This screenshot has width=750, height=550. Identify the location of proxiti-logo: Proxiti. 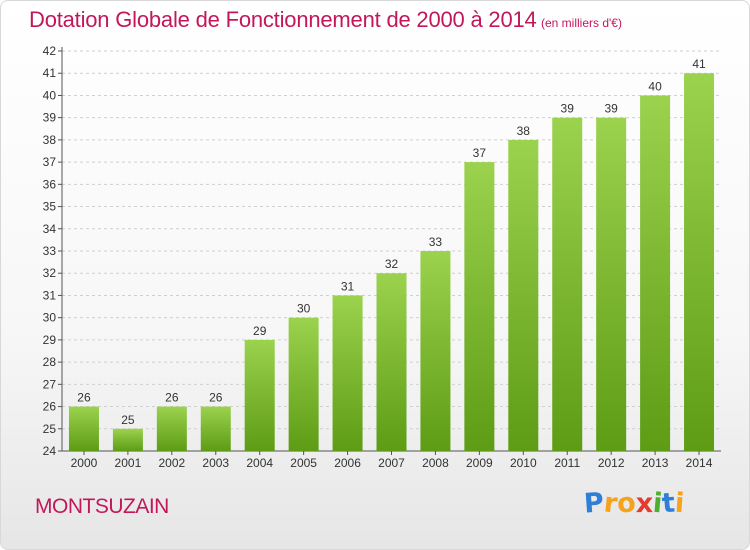
(634, 503).